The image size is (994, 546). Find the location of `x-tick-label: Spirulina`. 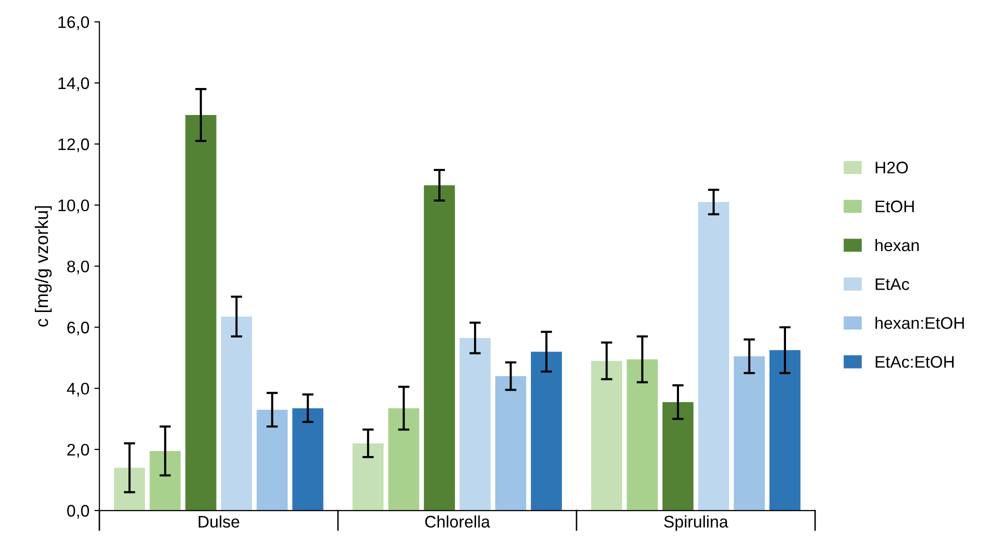

x-tick-label: Spirulina is located at coordinates (696, 523).